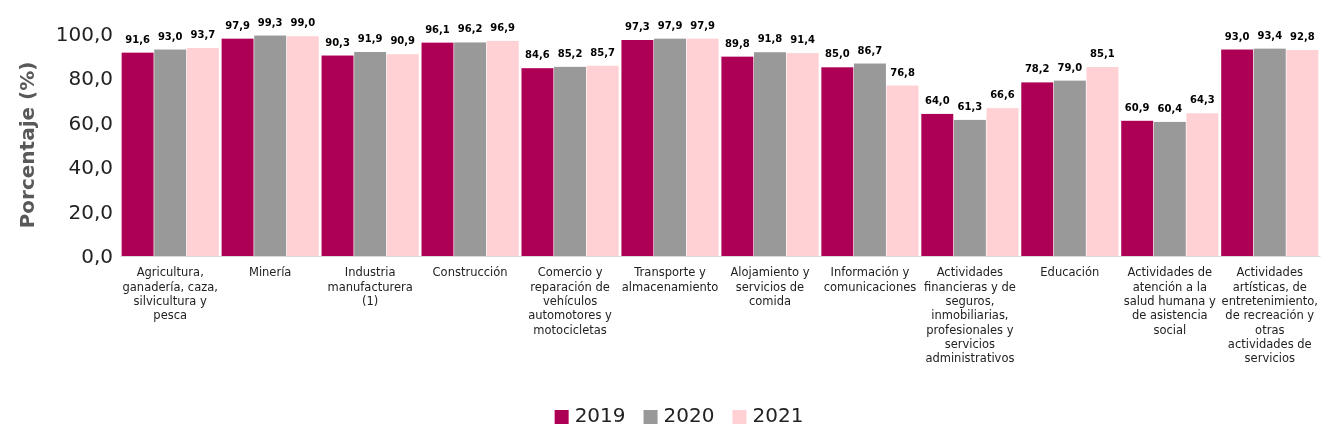  What do you see at coordinates (137, 39) in the screenshot?
I see `data-label: 91,6` at bounding box center [137, 39].